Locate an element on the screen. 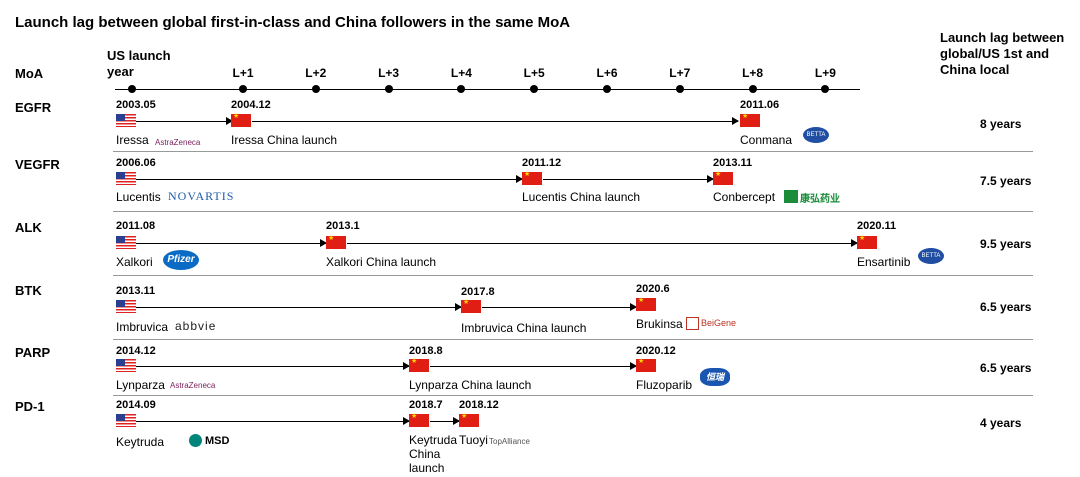 This screenshot has height=477, width=1080. local-date: 2020.11 is located at coordinates (877, 226).